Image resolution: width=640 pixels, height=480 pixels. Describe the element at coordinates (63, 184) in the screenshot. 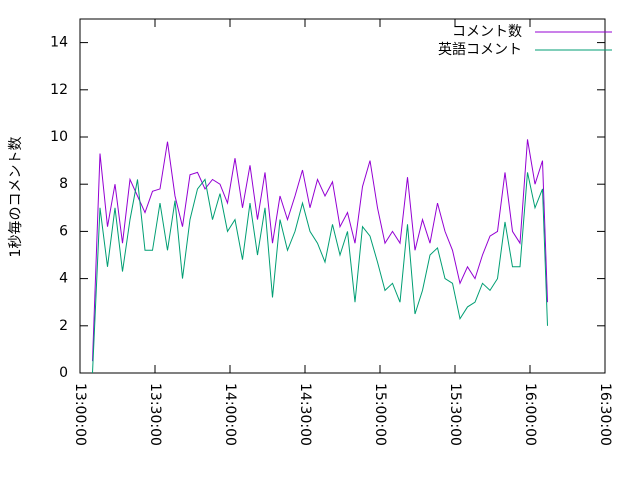

I see `y-tick-label: 8` at that location.